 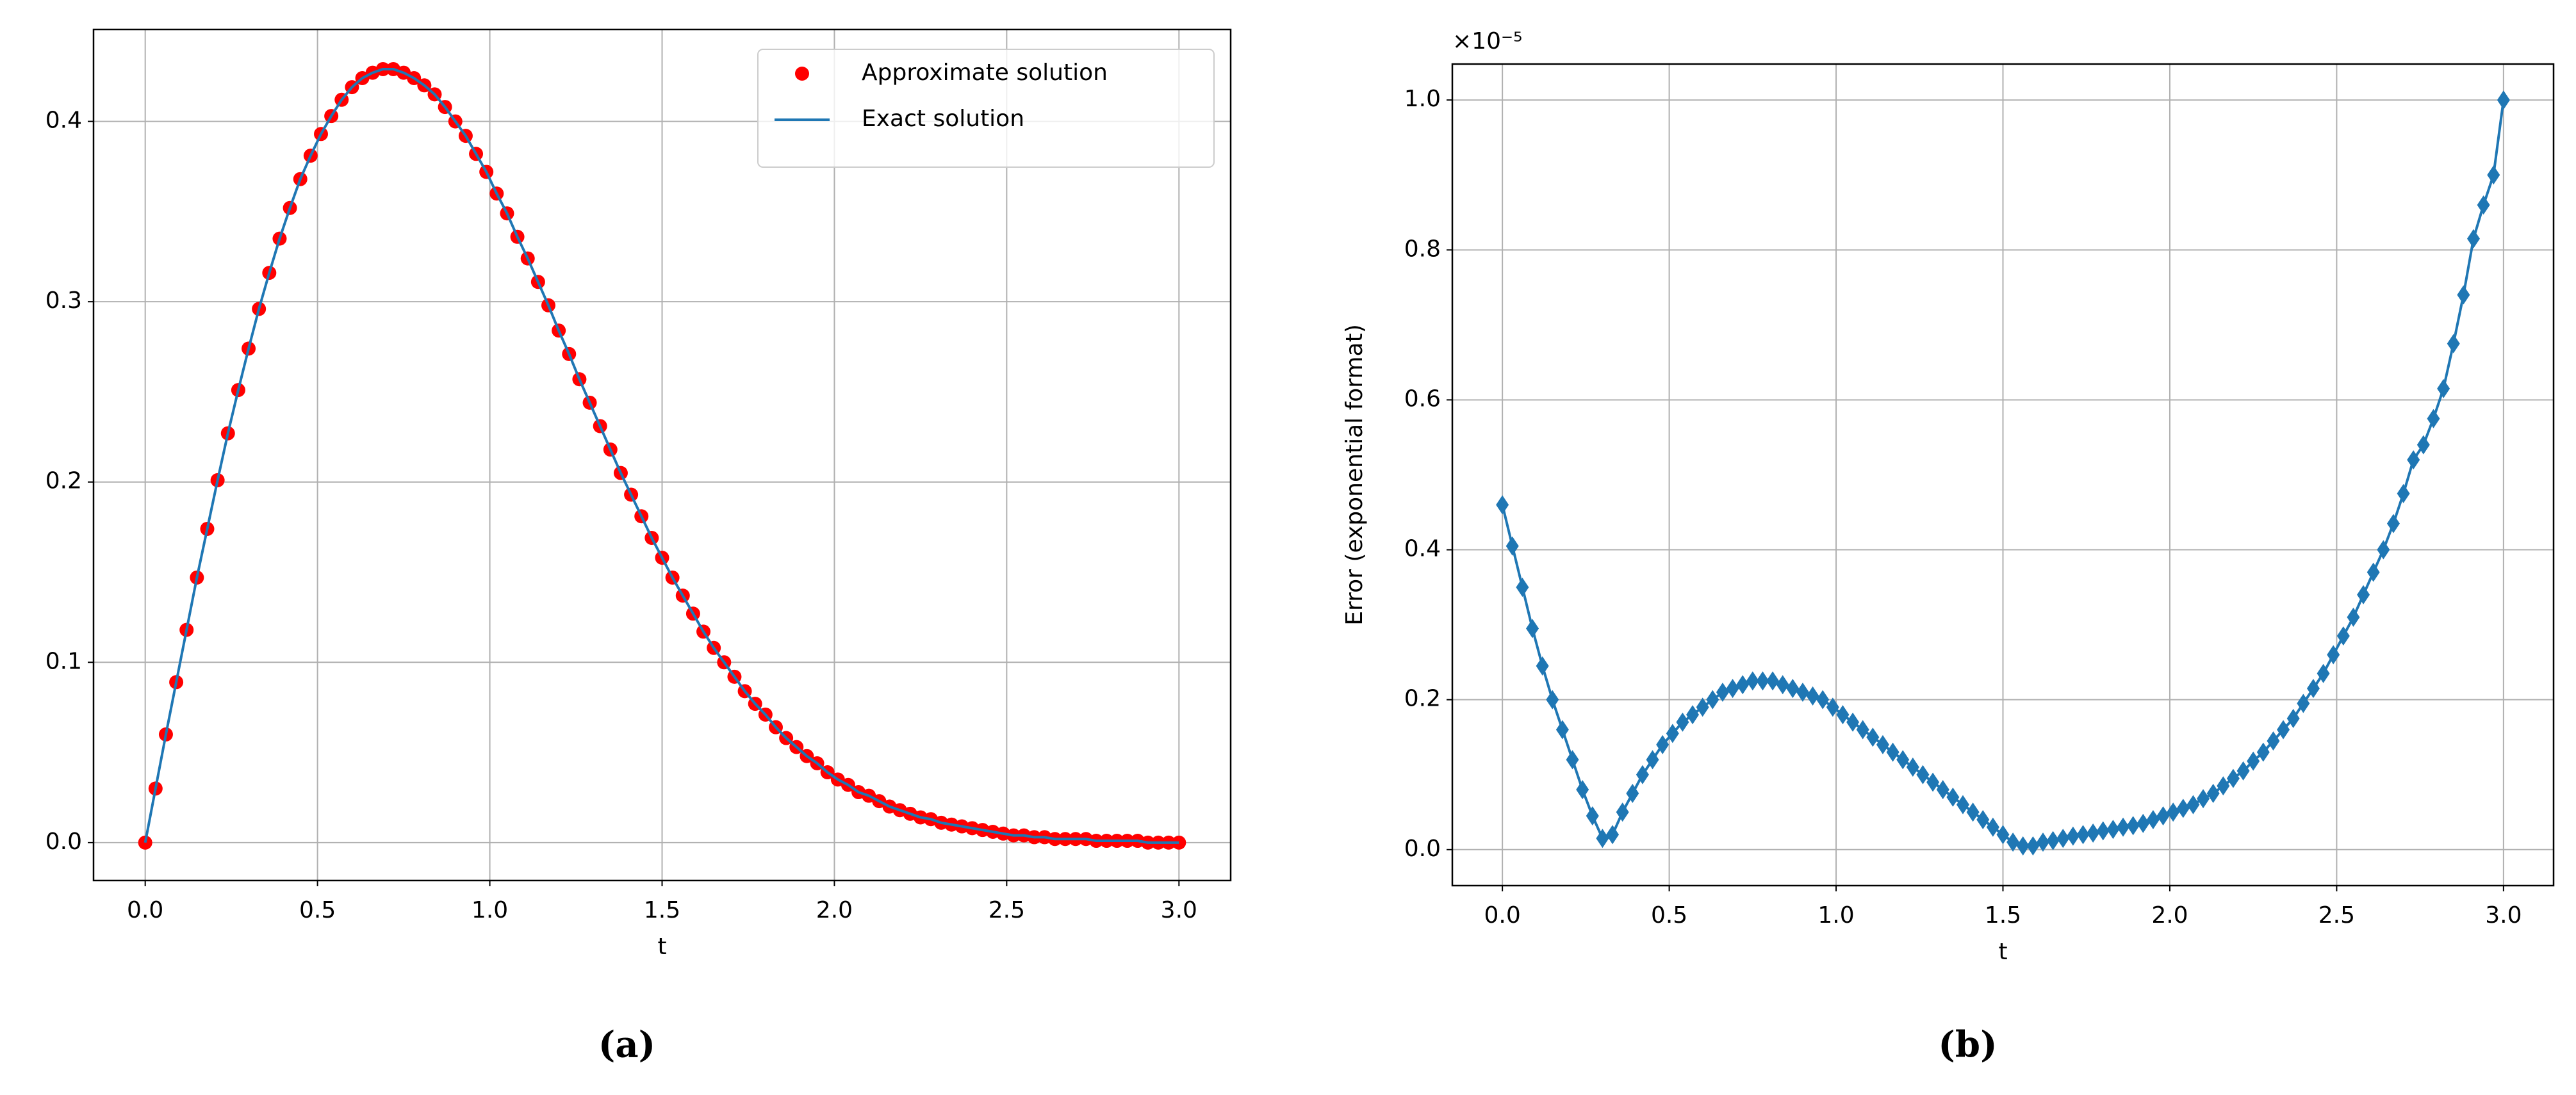 What do you see at coordinates (661, 947) in the screenshot?
I see `x-axis-label: t` at bounding box center [661, 947].